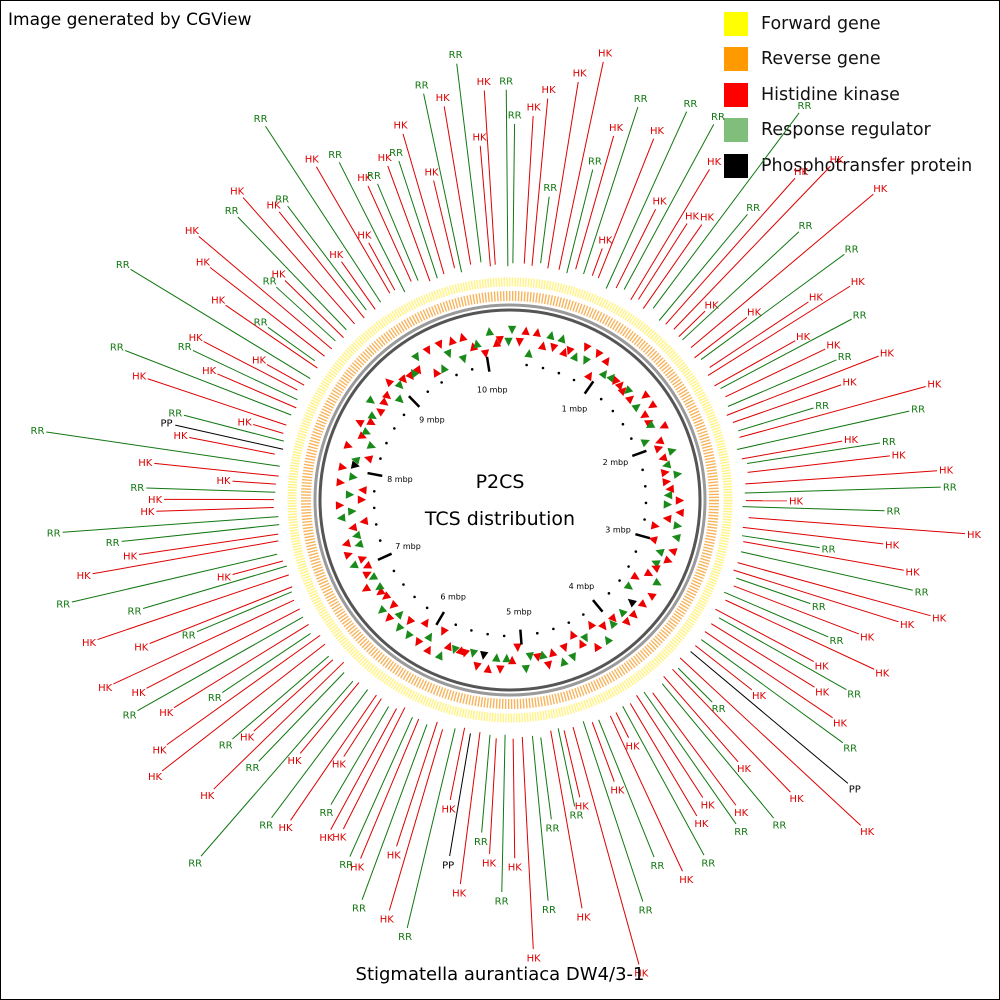  Describe the element at coordinates (400, 479) in the screenshot. I see `tick-label: 8 mbp` at that location.